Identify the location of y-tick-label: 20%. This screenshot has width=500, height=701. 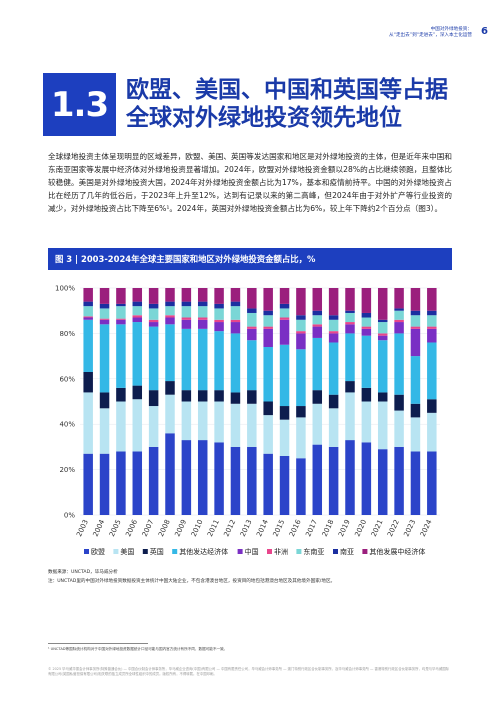
(67, 470).